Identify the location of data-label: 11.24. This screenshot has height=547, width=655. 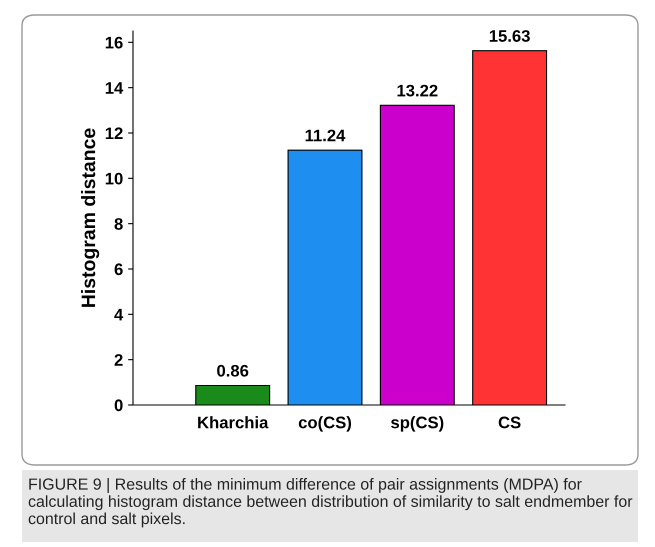
(326, 136).